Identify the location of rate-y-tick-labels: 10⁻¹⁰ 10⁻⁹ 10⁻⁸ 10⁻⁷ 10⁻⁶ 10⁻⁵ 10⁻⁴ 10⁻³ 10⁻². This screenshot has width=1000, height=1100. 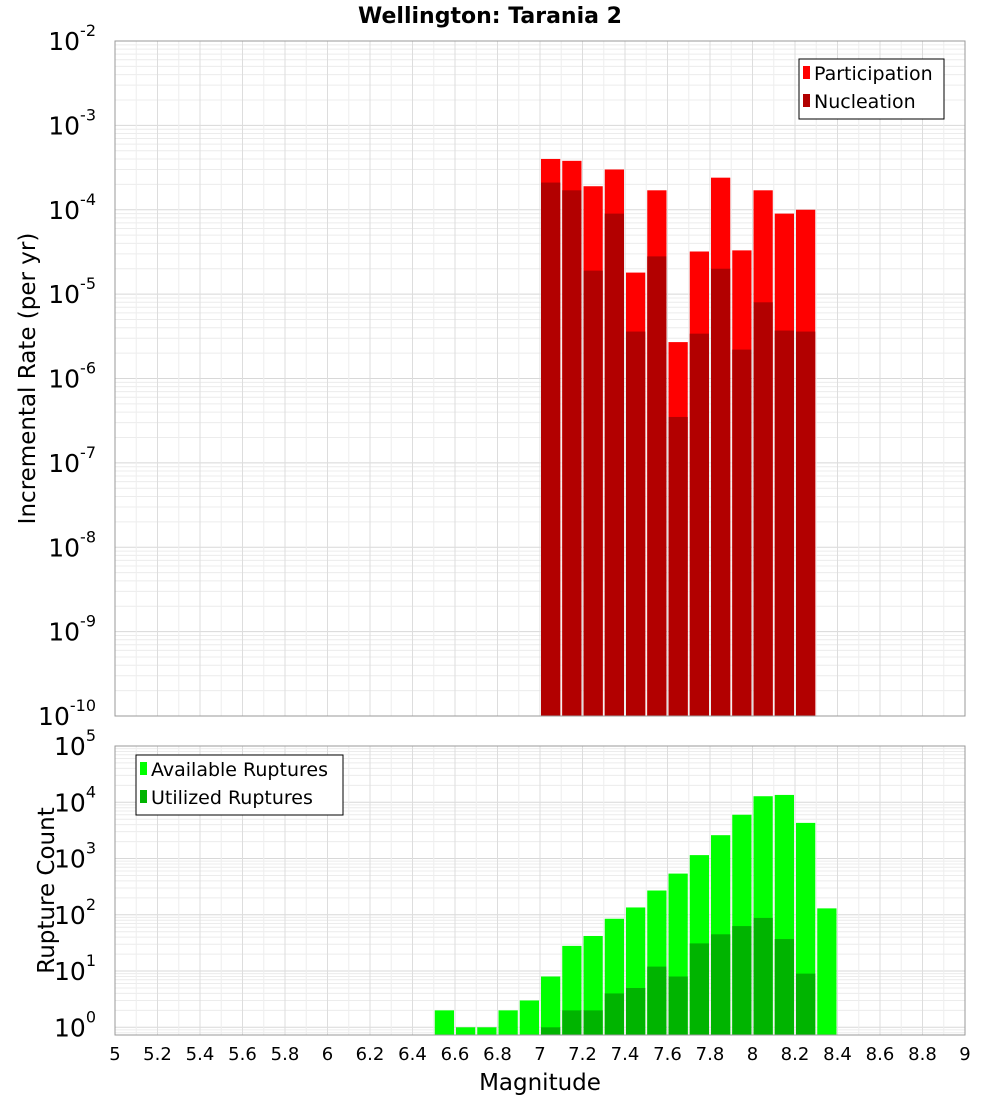
(67, 376).